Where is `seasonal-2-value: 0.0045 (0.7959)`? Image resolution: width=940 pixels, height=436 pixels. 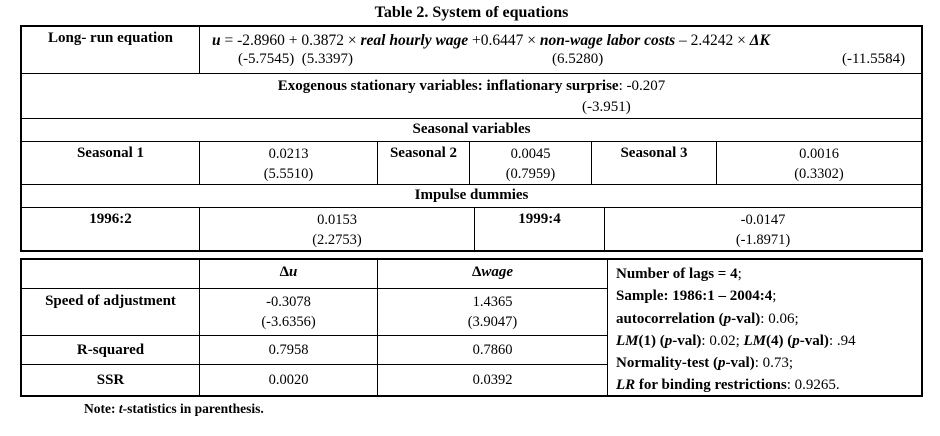 seasonal-2-value: 0.0045 (0.7959) is located at coordinates (531, 163).